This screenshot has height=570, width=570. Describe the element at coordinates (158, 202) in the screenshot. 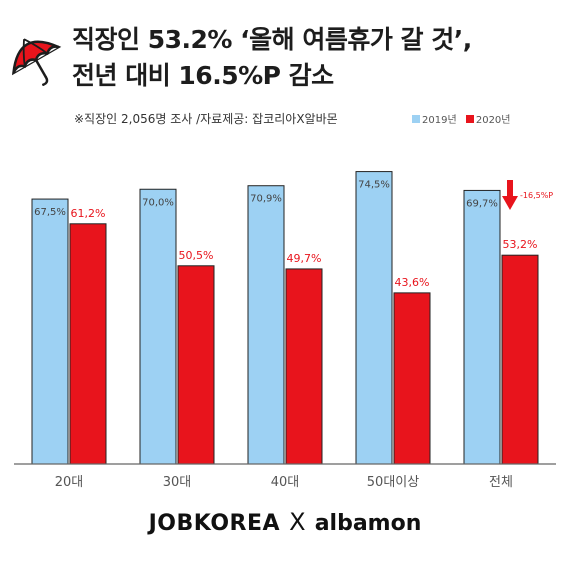

I see `data-label-2019-1: 70,0%` at that location.